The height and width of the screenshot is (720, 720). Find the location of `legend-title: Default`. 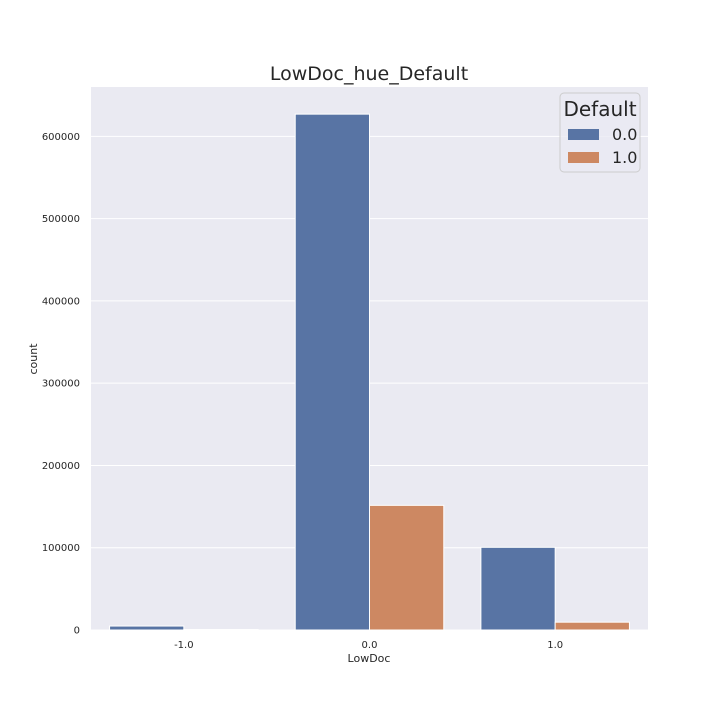

legend-title: Default is located at coordinates (599, 109).